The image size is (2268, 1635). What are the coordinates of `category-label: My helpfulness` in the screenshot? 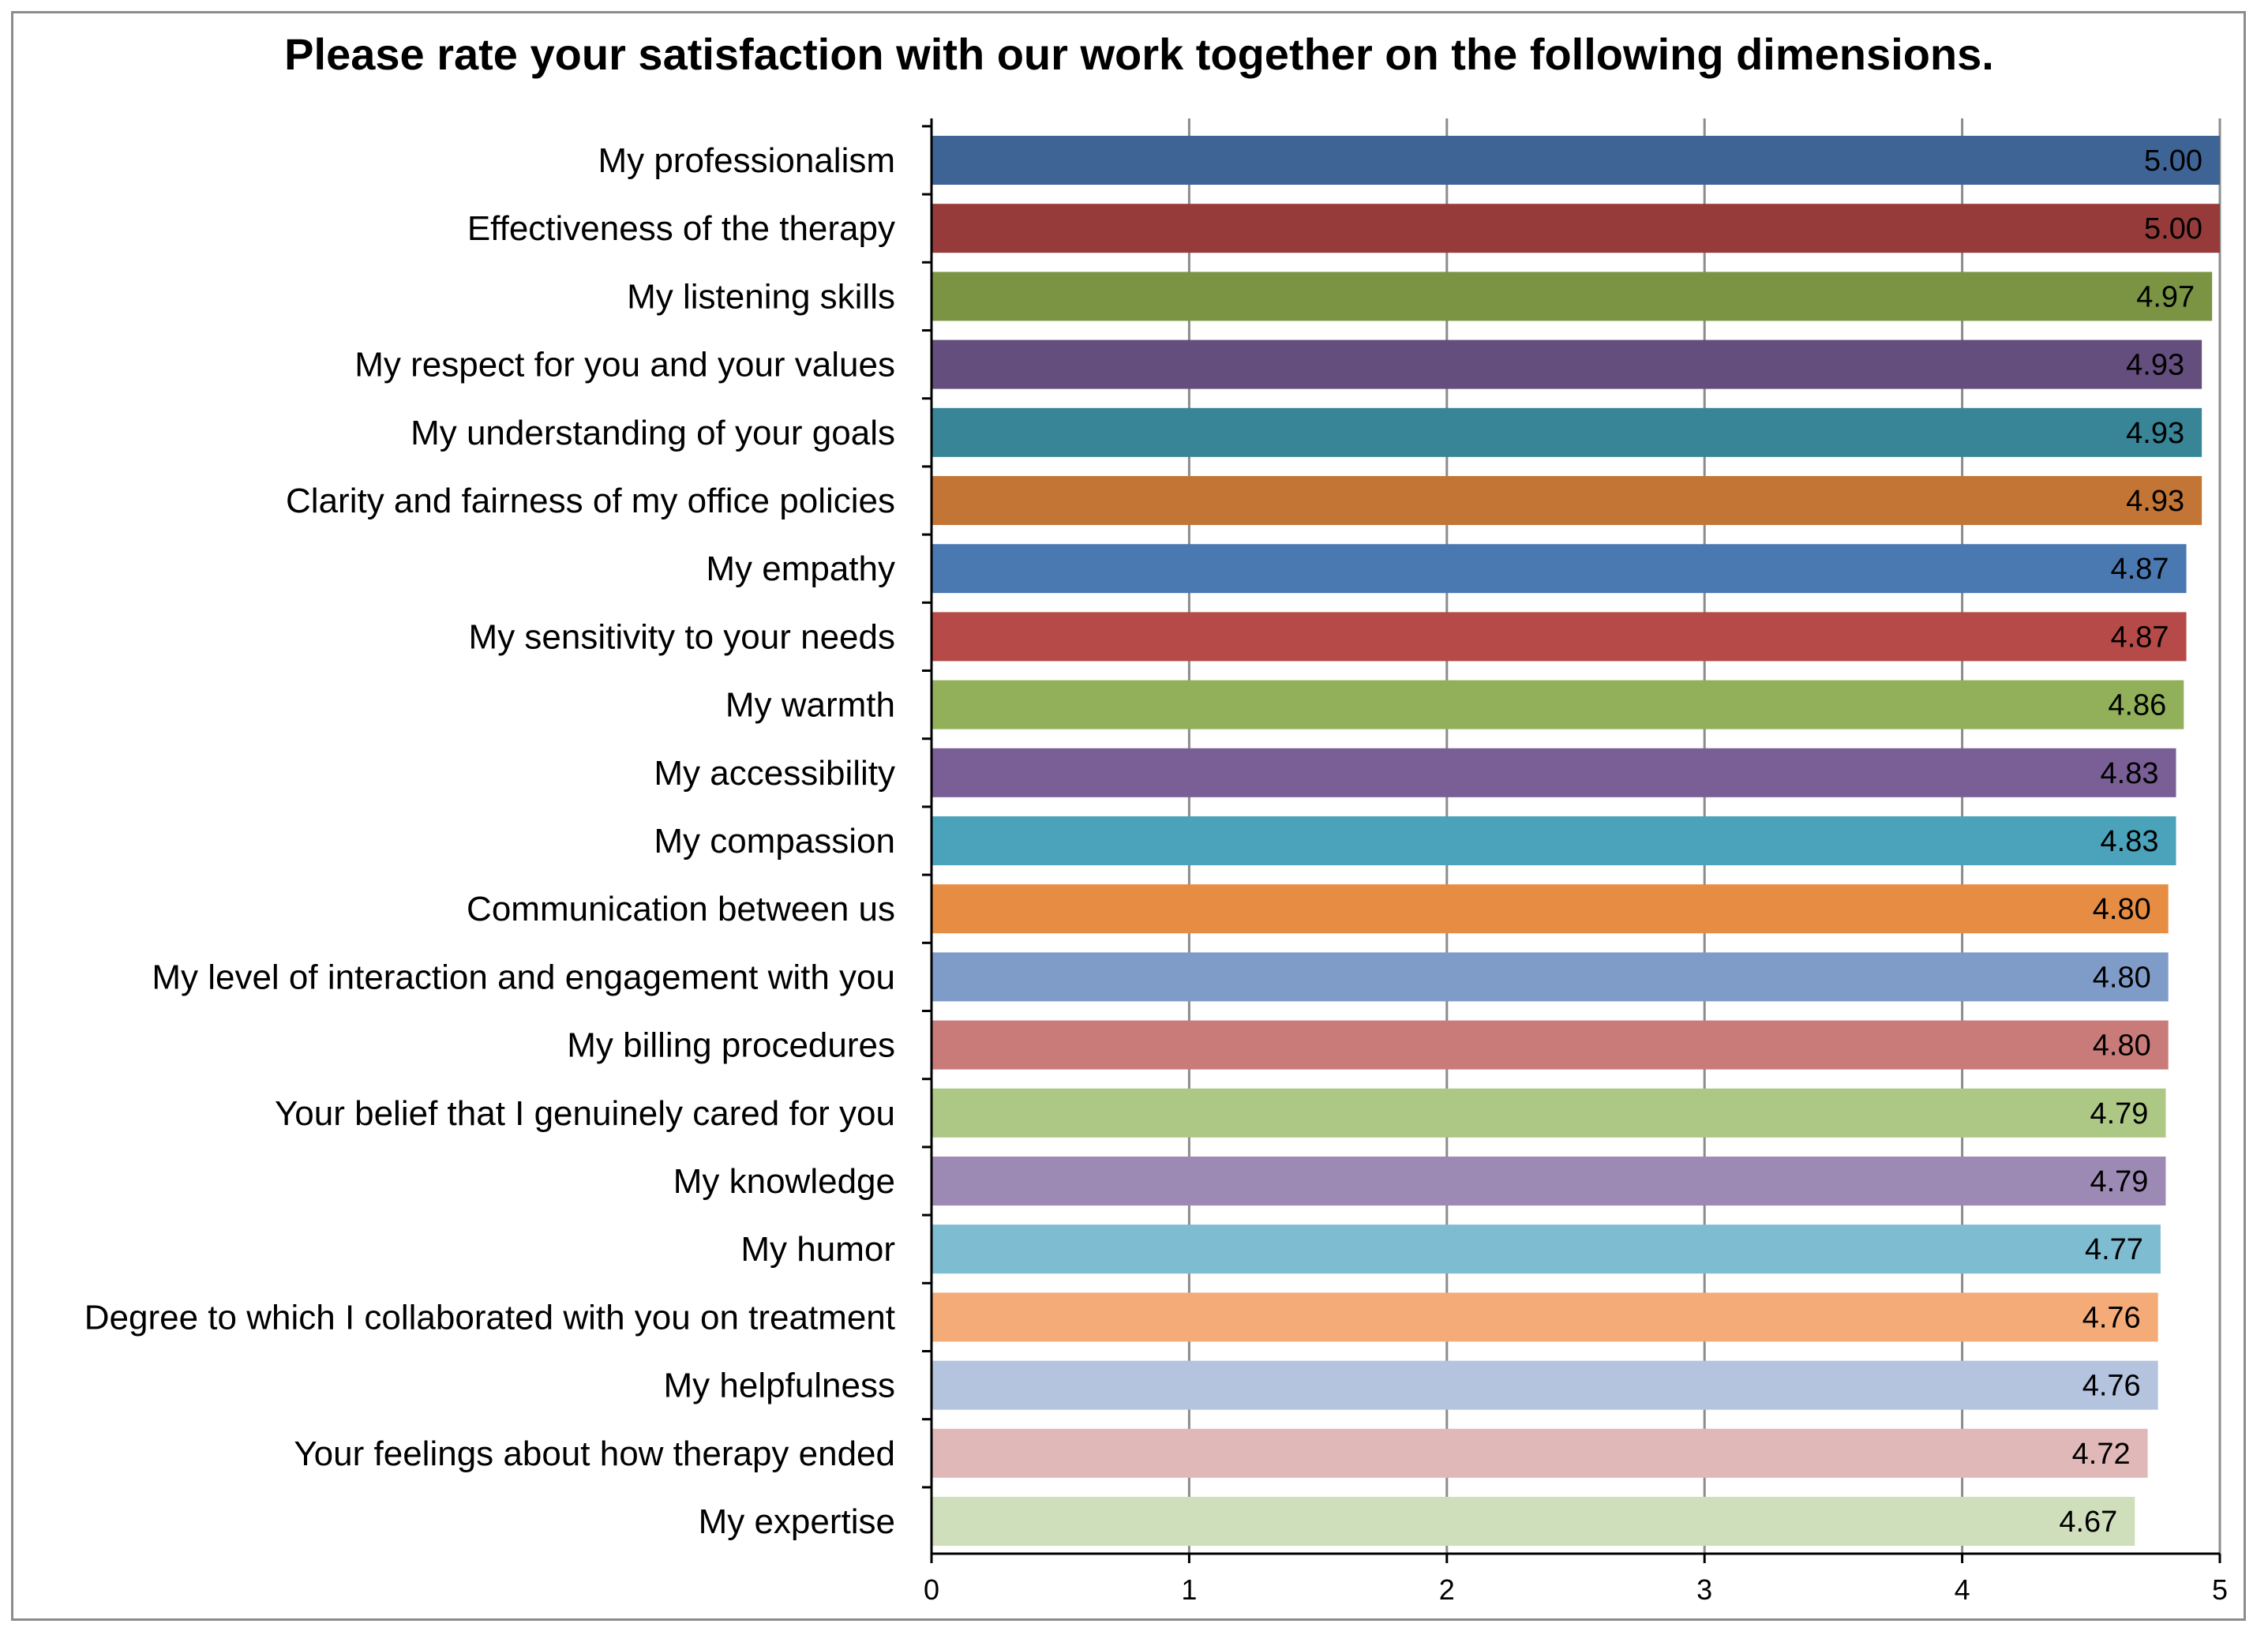 It's located at (779, 1386).